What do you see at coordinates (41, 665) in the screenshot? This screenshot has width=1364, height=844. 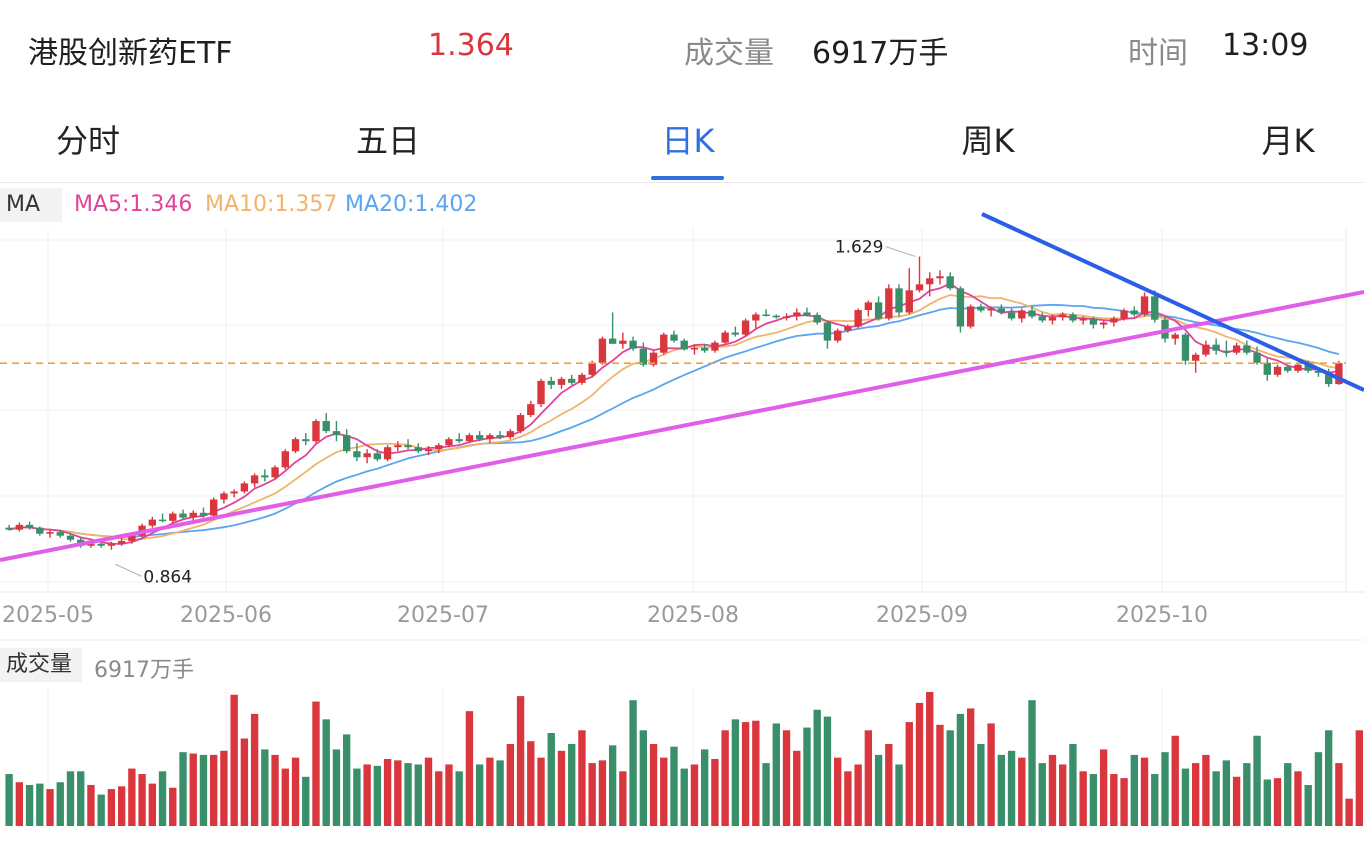 I see `volume-indicator-button: 成交量` at bounding box center [41, 665].